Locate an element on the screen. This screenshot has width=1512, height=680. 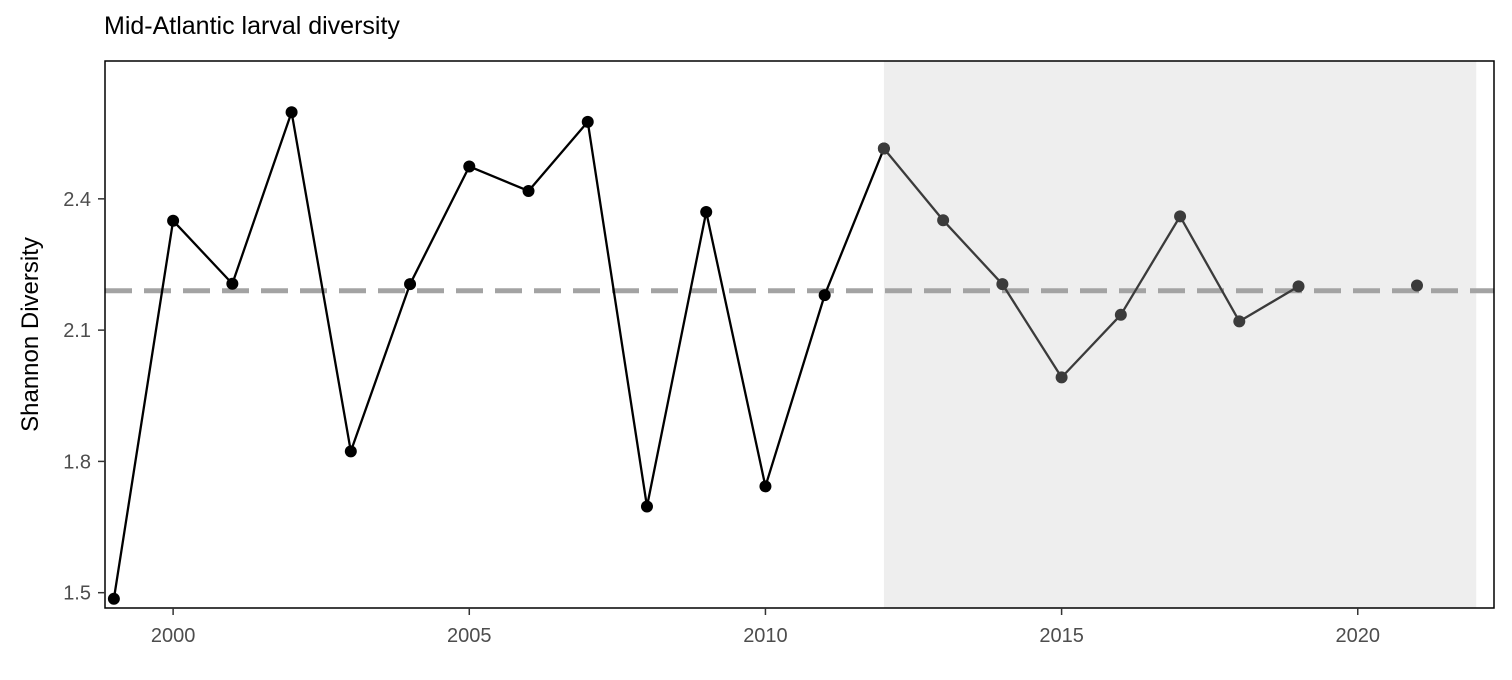
x-tick-label: 2000 is located at coordinates (173, 636).